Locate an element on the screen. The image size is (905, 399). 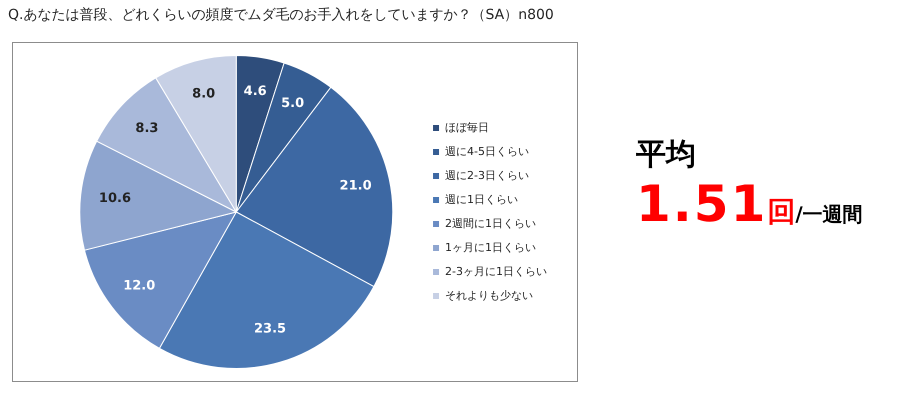
text: 回 is located at coordinates (781, 211).